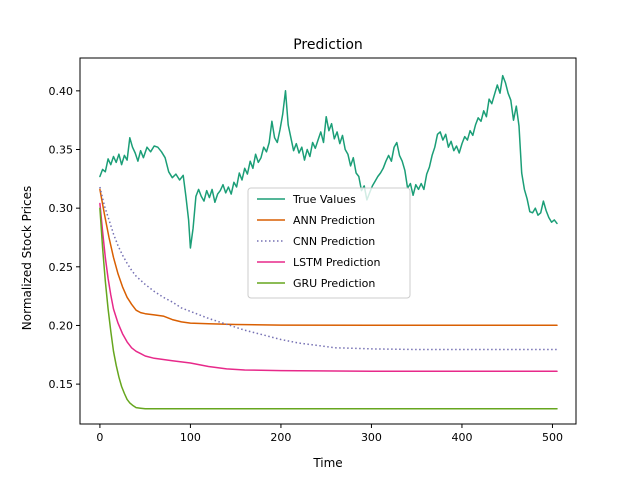 This screenshot has width=640, height=480. Describe the element at coordinates (324, 199) in the screenshot. I see `legend-label: True Values` at that location.